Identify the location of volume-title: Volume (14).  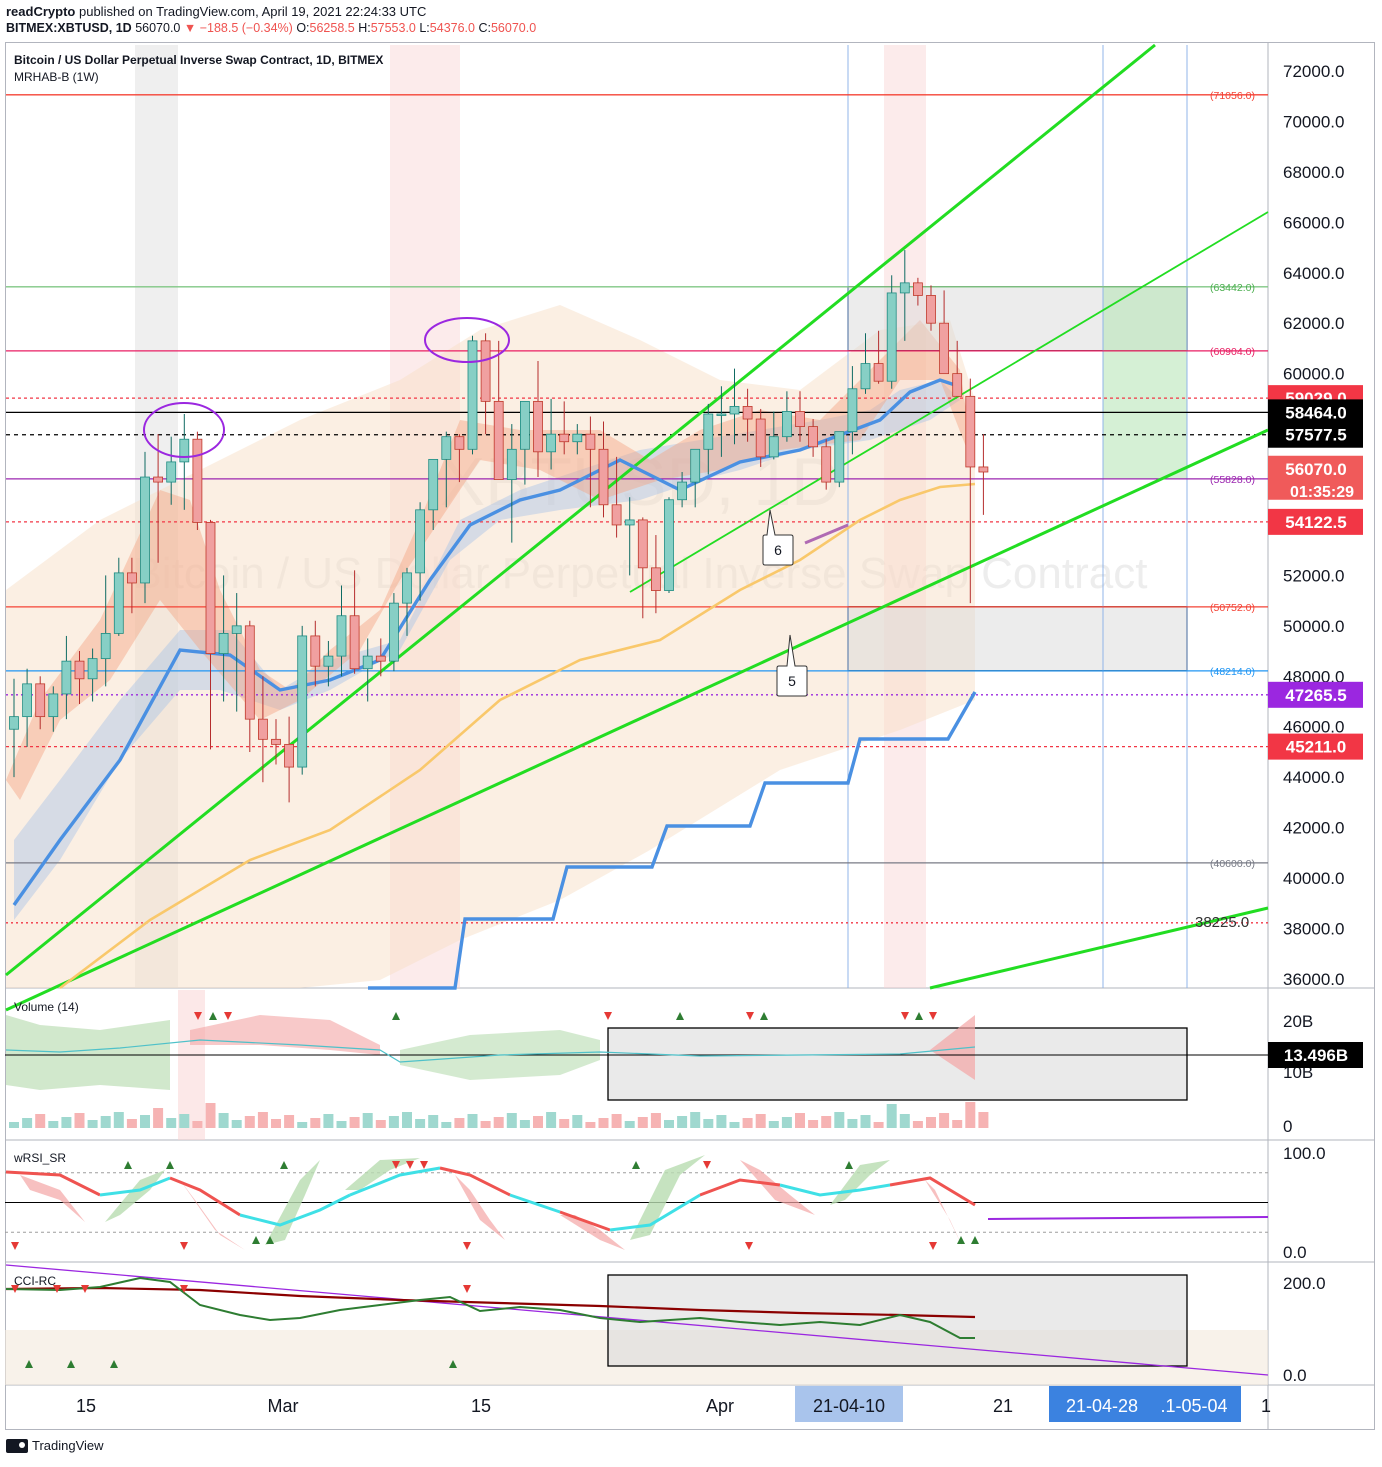
(46, 1007).